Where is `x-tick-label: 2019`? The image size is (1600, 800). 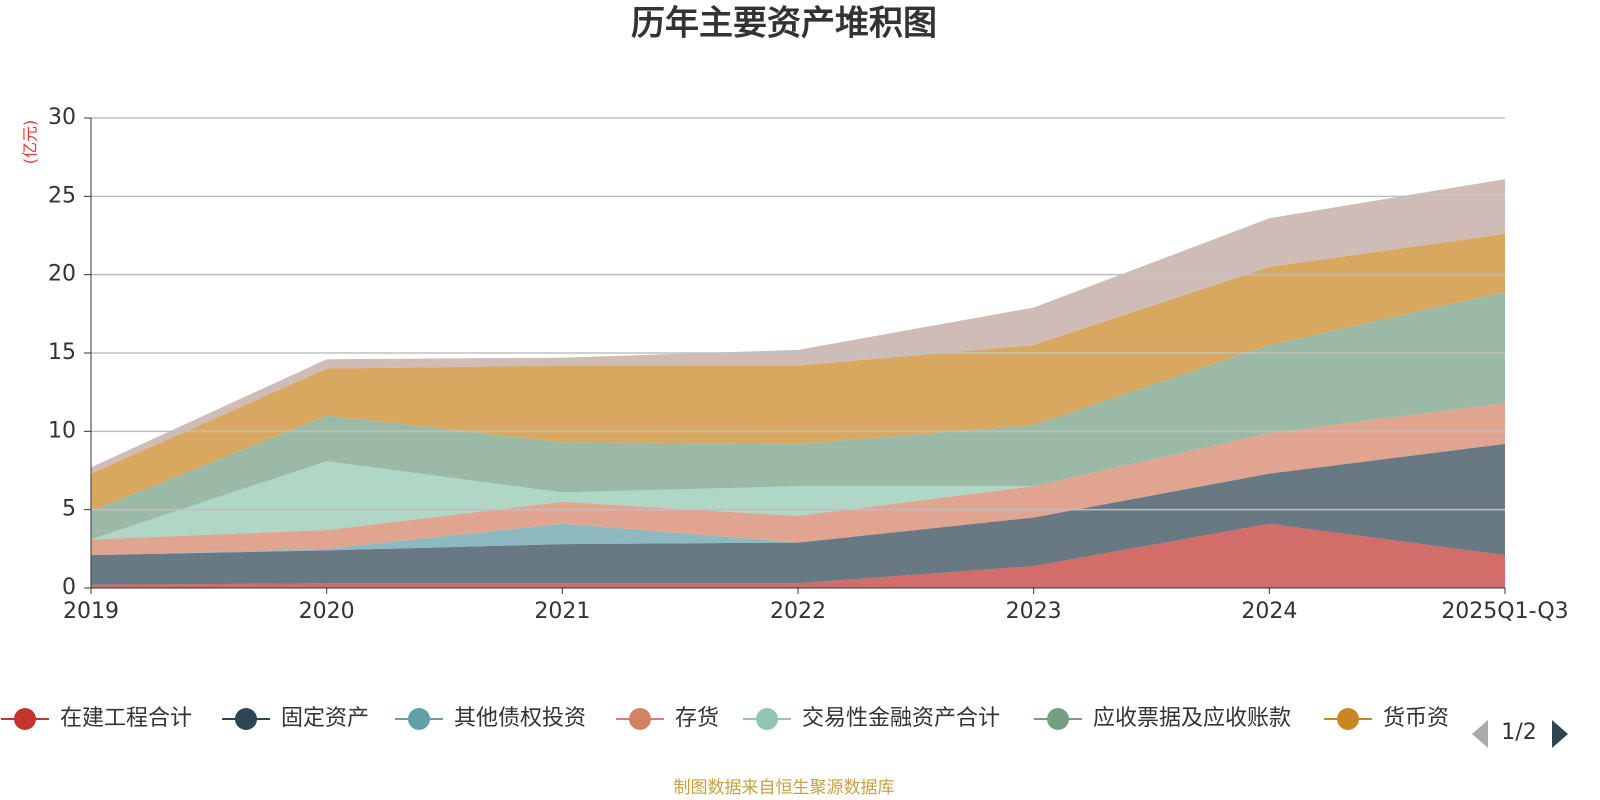
x-tick-label: 2019 is located at coordinates (91, 611).